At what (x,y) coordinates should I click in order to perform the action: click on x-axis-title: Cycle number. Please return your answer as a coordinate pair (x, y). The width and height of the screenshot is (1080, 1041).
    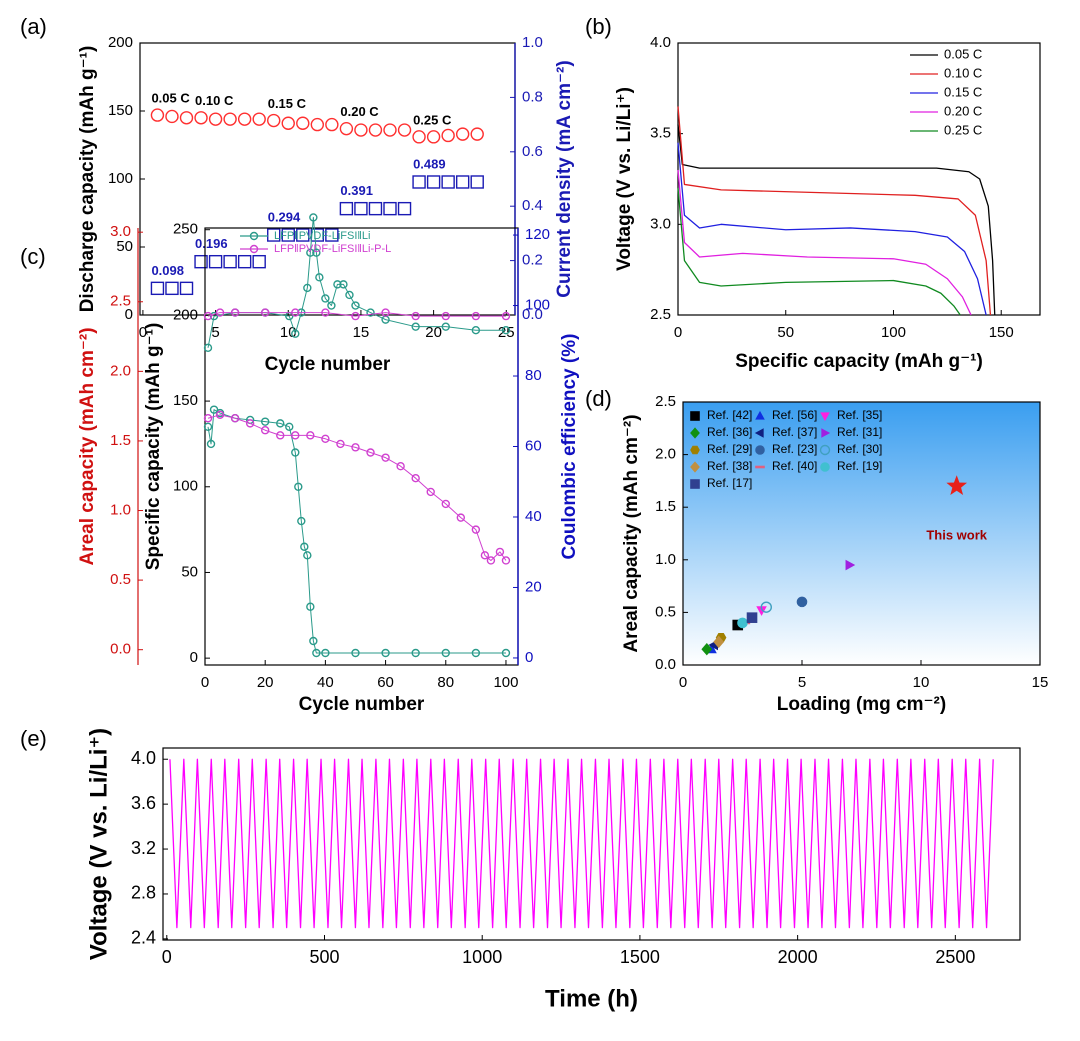
    Looking at the image, I should click on (362, 704).